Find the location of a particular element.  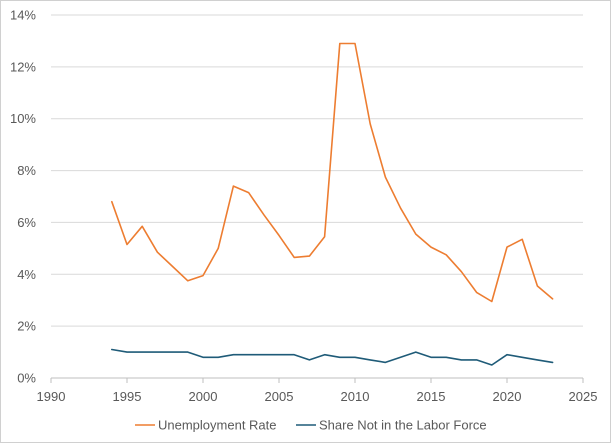

legend-label: Share Not in the Labor Force is located at coordinates (403, 425).